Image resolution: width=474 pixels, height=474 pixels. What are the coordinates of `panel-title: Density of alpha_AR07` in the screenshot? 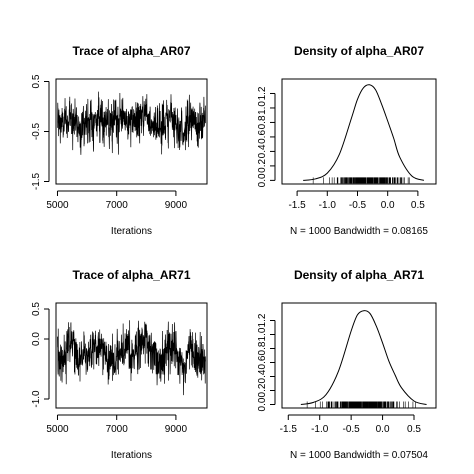 It's located at (359, 51).